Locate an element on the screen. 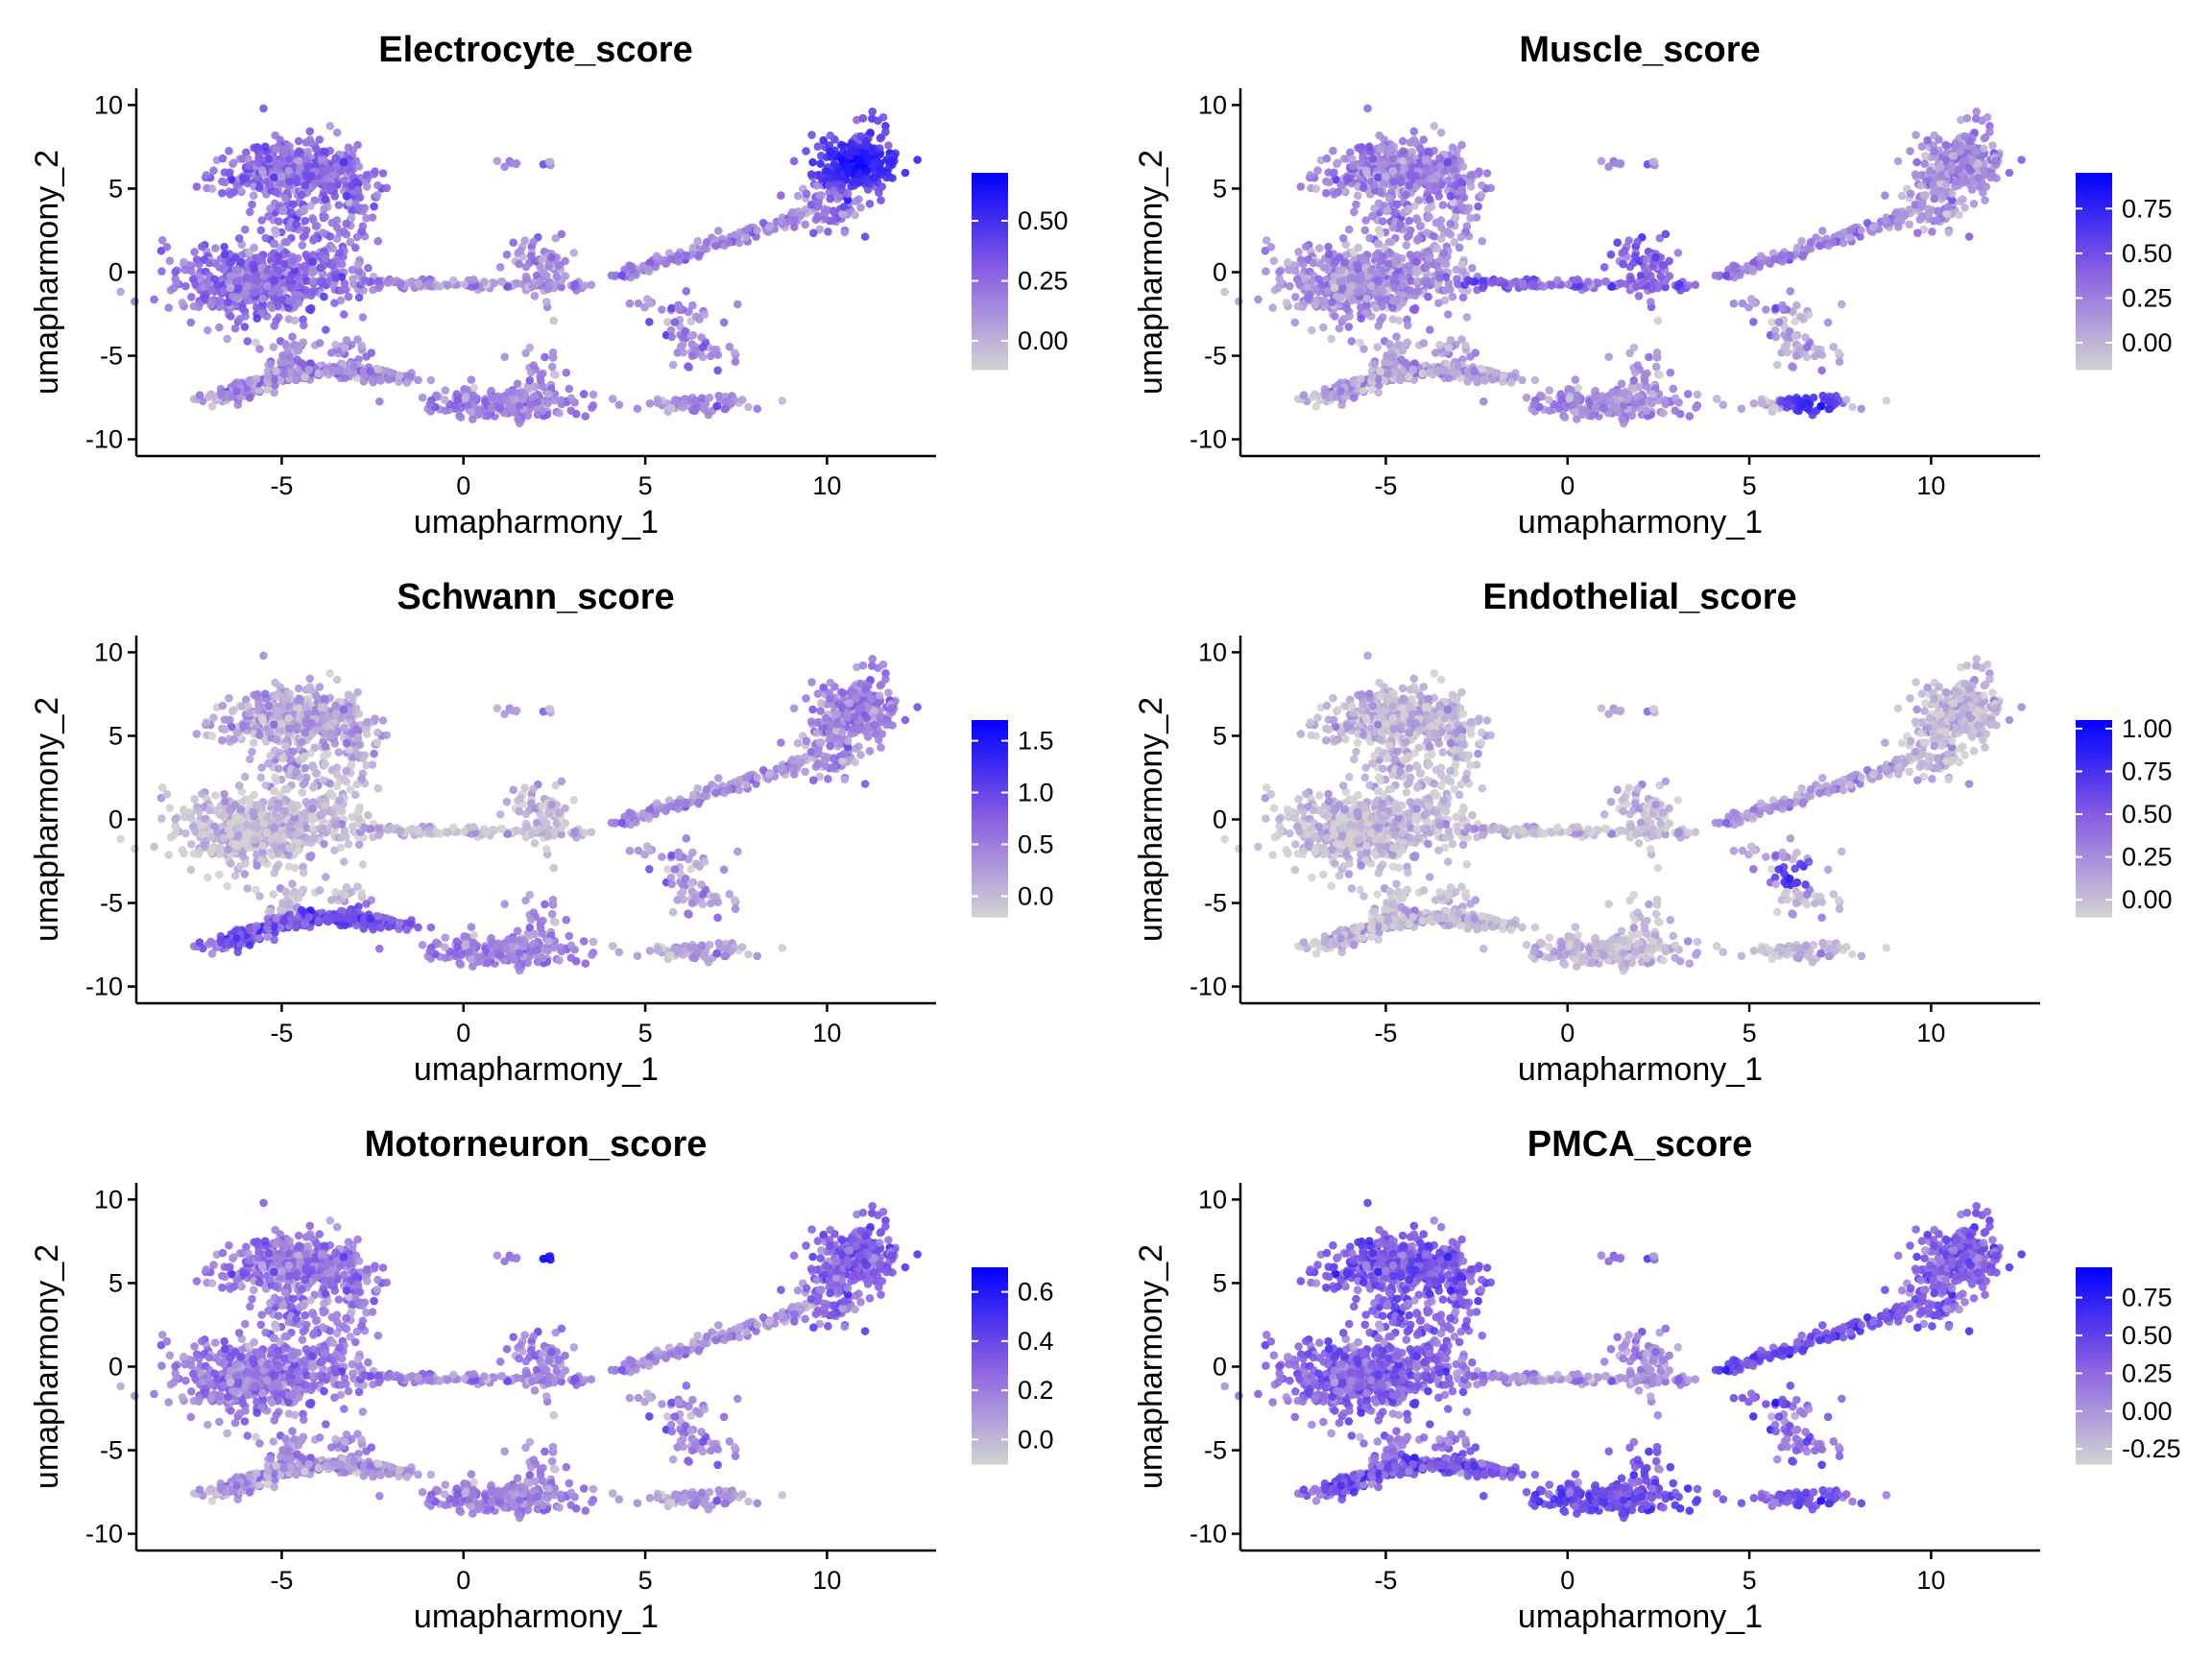  x-tick-label: 10 is located at coordinates (826, 486).